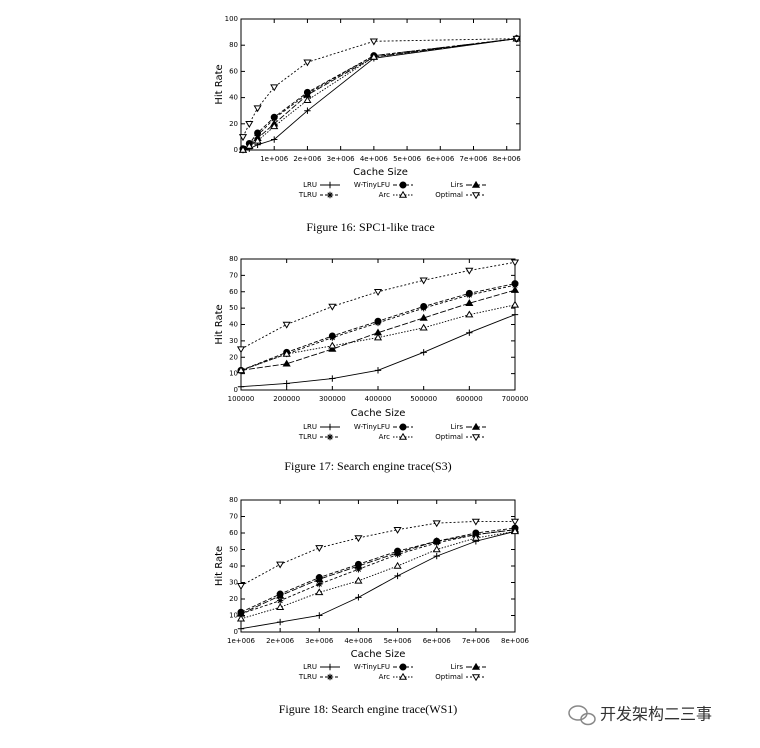 The width and height of the screenshot is (760, 748). Describe the element at coordinates (231, 19) in the screenshot. I see `y-tick-label: 100` at that location.